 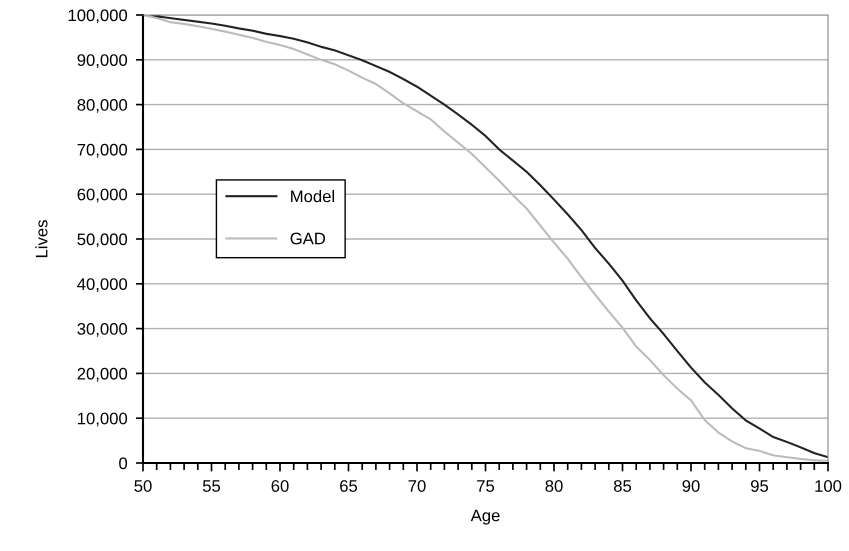 I want to click on x-tick-label: 85, so click(x=623, y=486).